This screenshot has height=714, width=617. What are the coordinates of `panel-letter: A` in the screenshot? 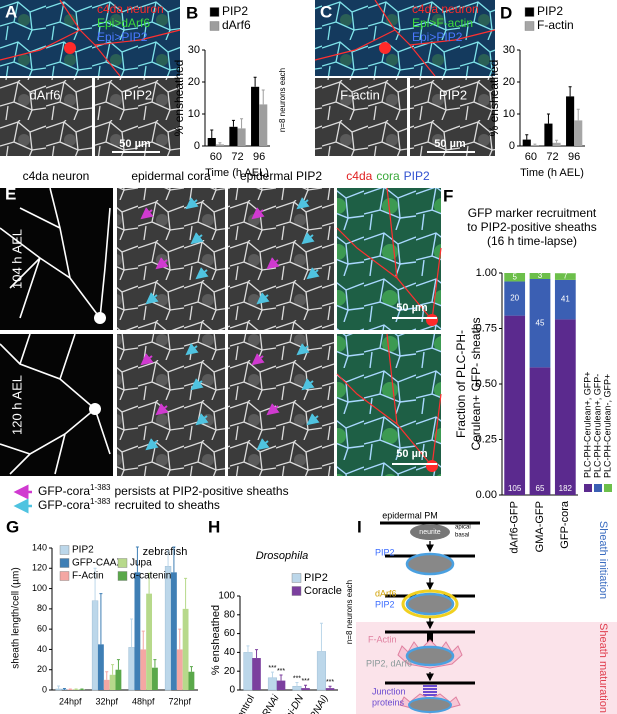 It's located at (11, 11).